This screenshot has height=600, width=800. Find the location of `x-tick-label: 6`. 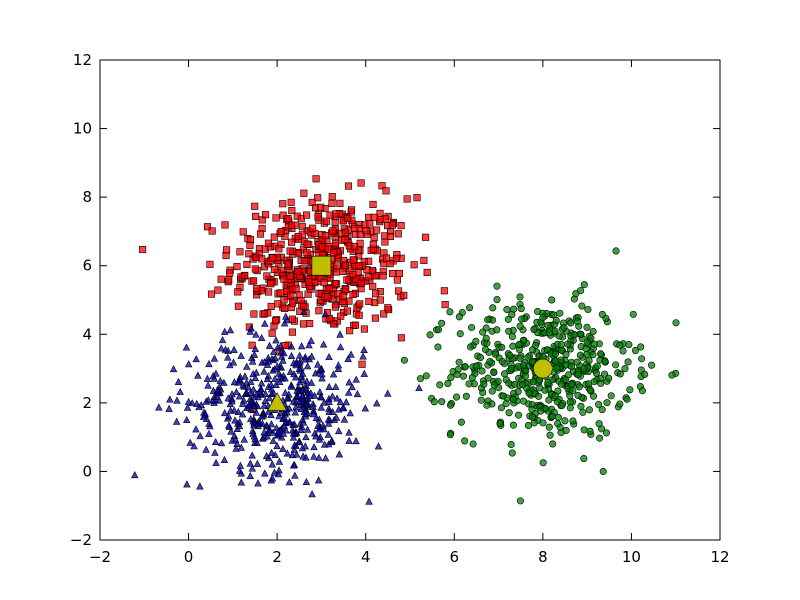

x-tick-label: 6 is located at coordinates (455, 557).